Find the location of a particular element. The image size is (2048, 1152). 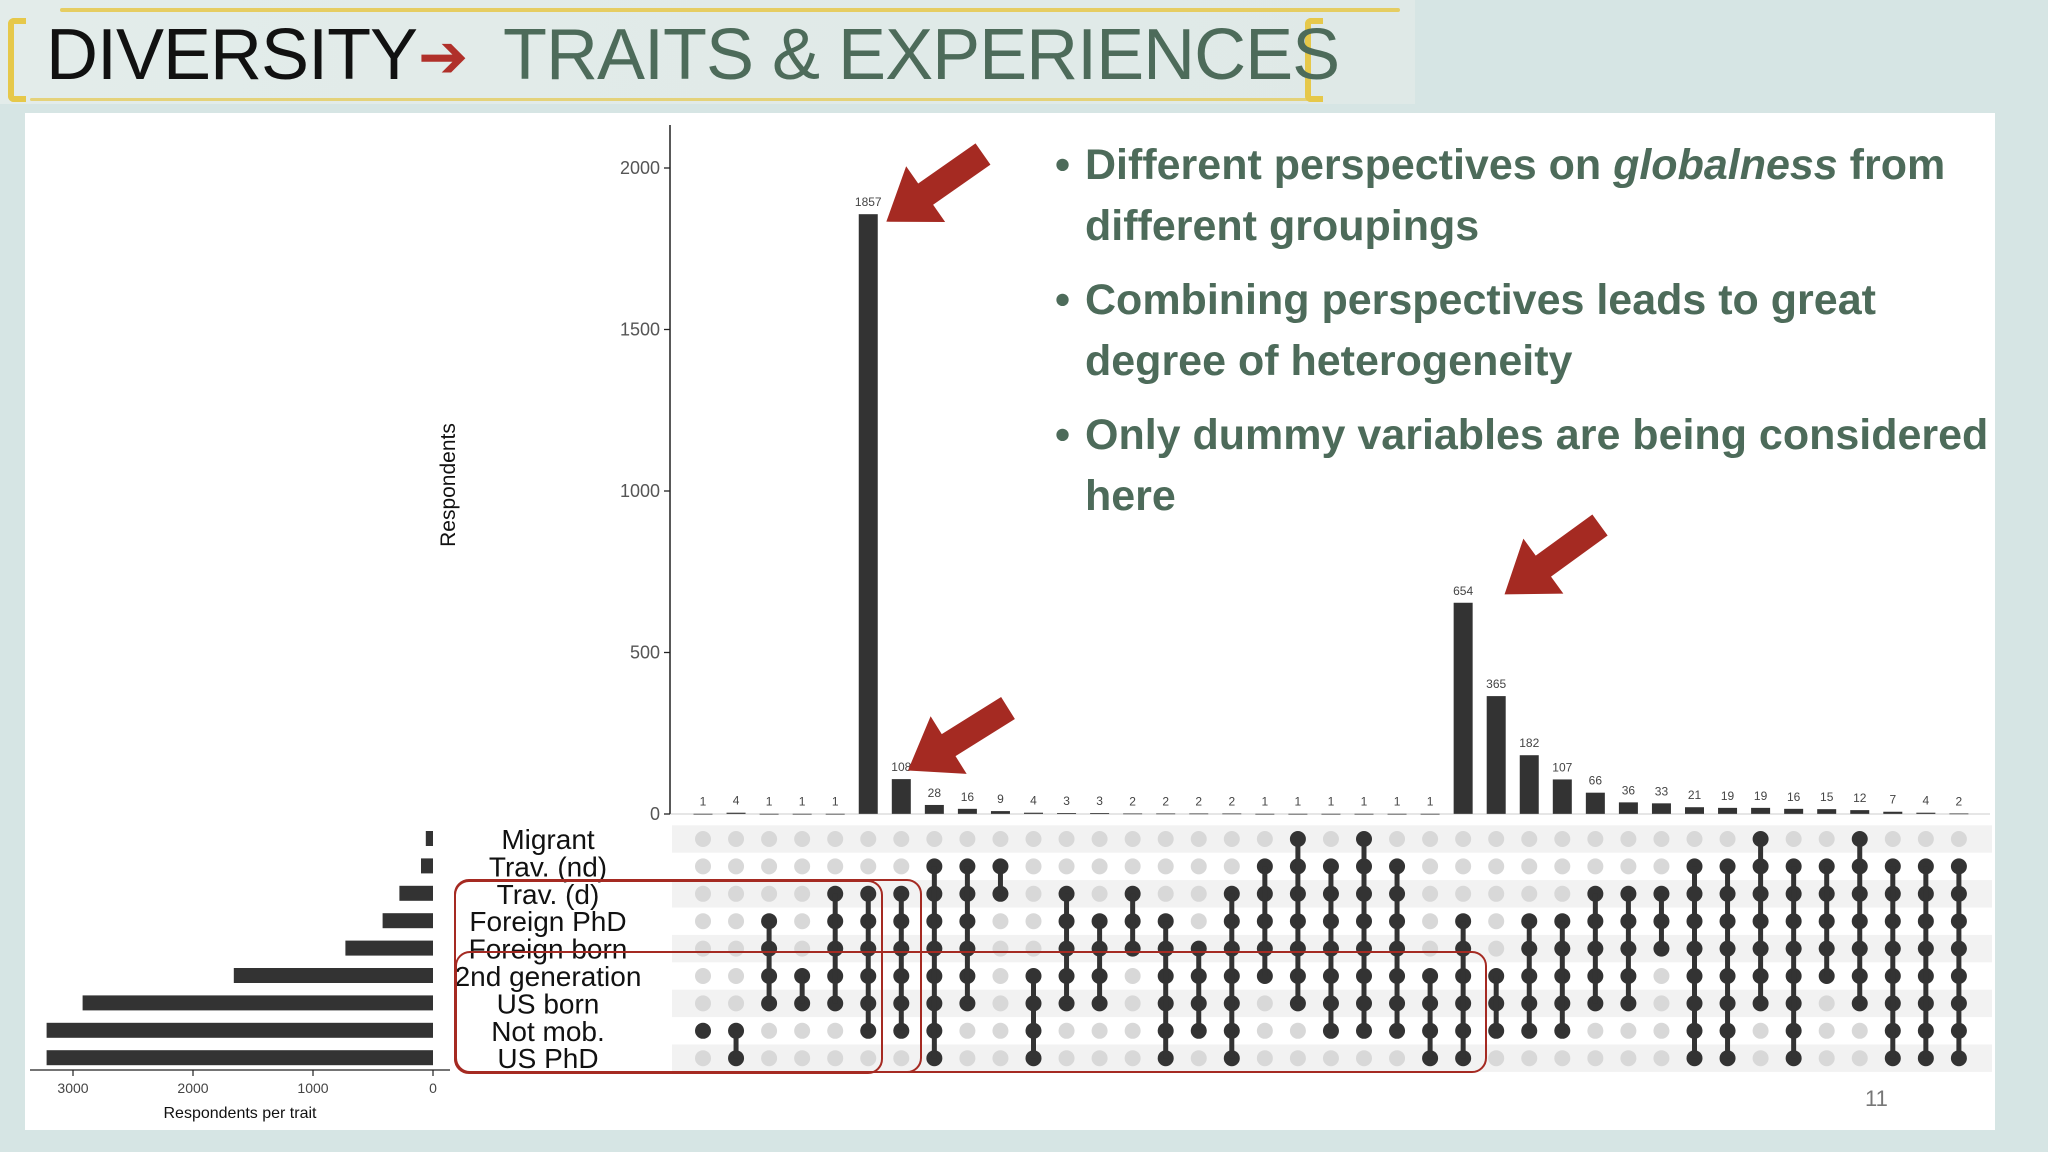

set-label: US PhD is located at coordinates (547, 1058).